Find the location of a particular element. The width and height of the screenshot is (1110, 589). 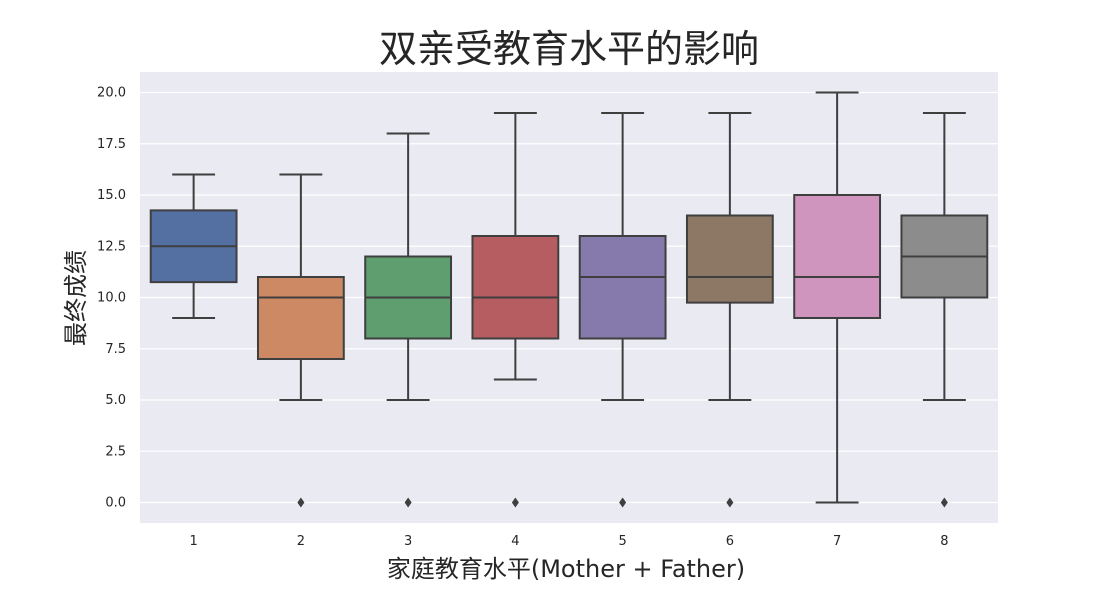

x-tick-label: 6 is located at coordinates (730, 541).